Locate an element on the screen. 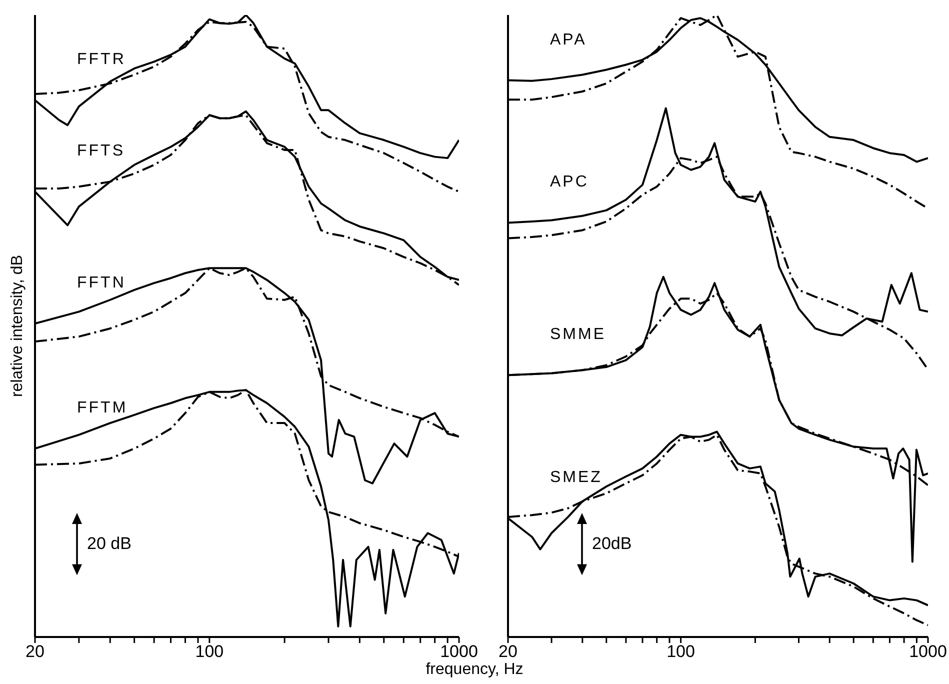 This screenshot has width=949, height=684. series-label: APA is located at coordinates (568, 39).